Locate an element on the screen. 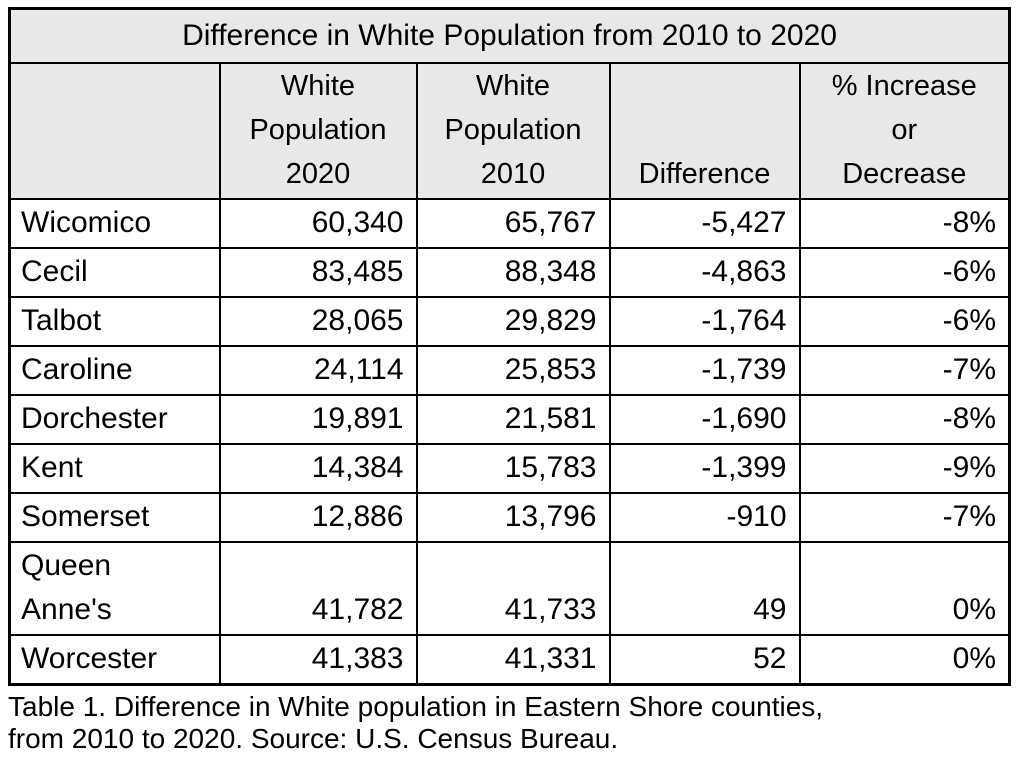  table-row: Talbot 28,065 29,829 -1,764 -6% is located at coordinates (509, 321).